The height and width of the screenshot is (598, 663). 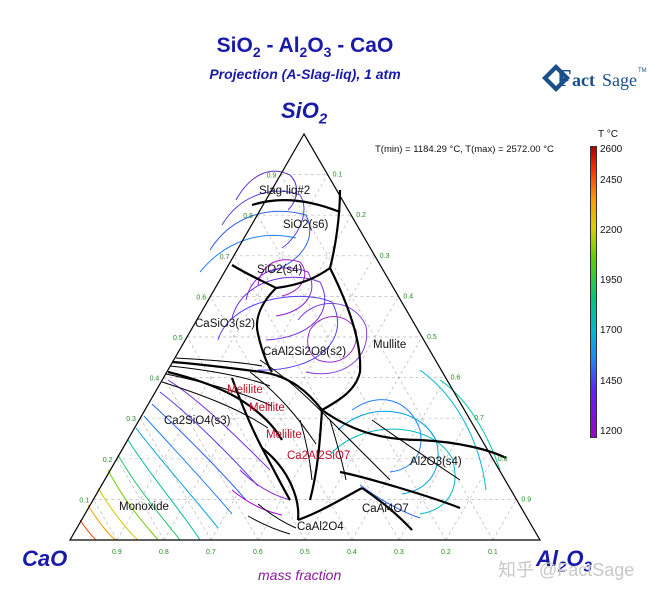 I want to click on diagram-subtitle: Projection (A-Slag-liq), 1 atm, so click(x=305, y=74).